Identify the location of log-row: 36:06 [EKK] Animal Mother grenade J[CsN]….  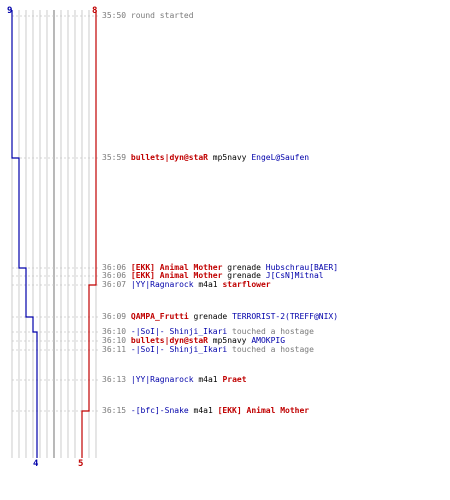
(213, 275).